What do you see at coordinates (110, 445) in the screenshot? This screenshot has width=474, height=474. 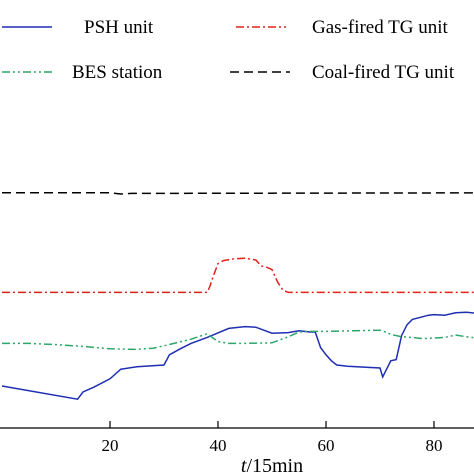 I see `x-tick-label-20: 20` at bounding box center [110, 445].